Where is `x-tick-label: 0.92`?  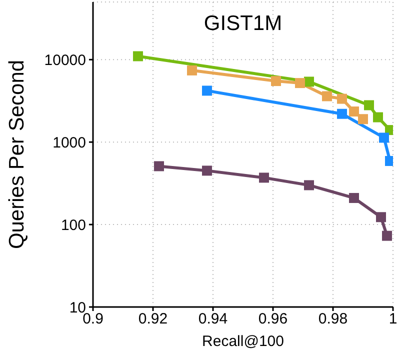 x-tick-label: 0.92 is located at coordinates (153, 319).